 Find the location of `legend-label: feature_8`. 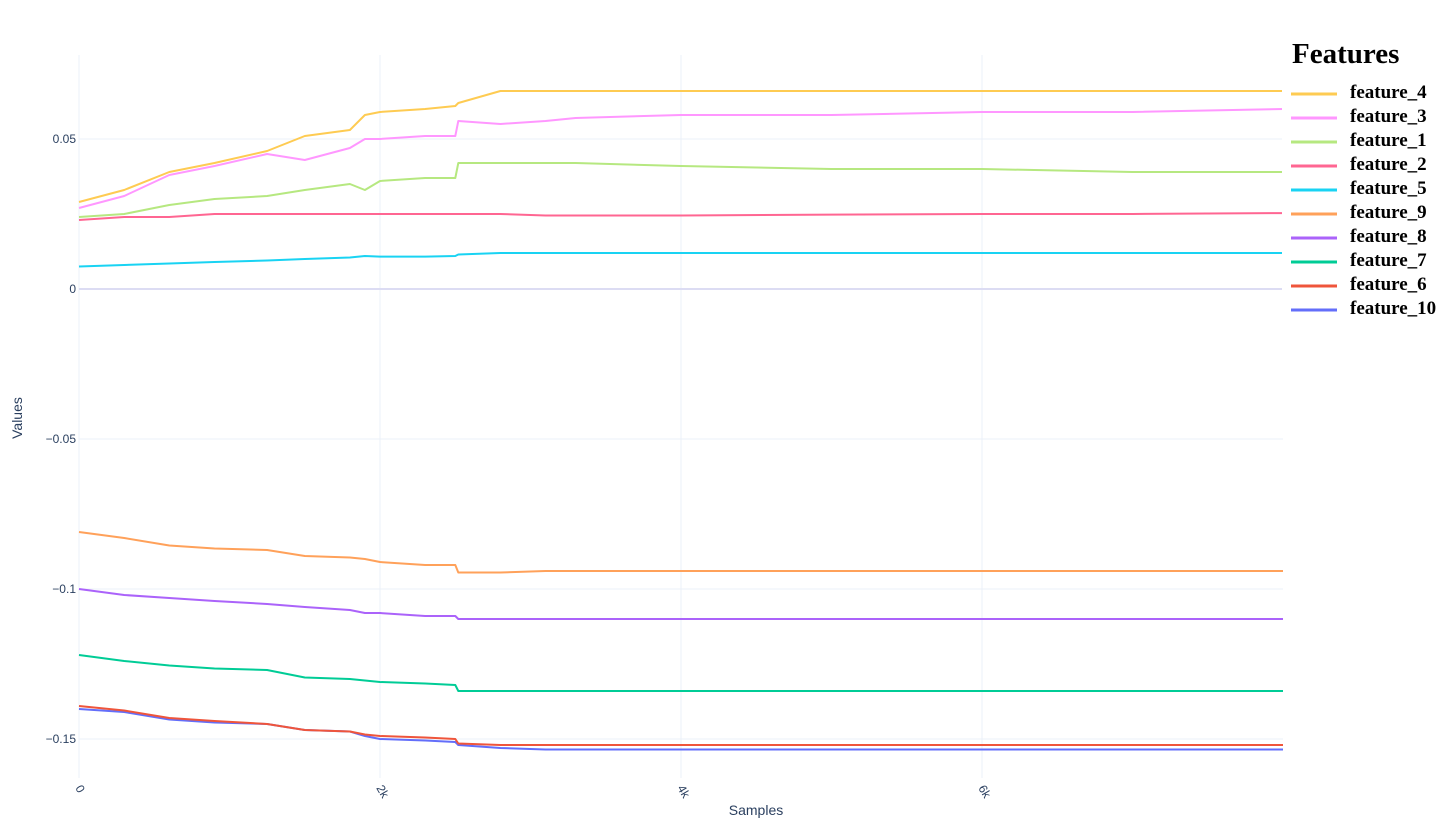

legend-label: feature_8 is located at coordinates (1388, 236).